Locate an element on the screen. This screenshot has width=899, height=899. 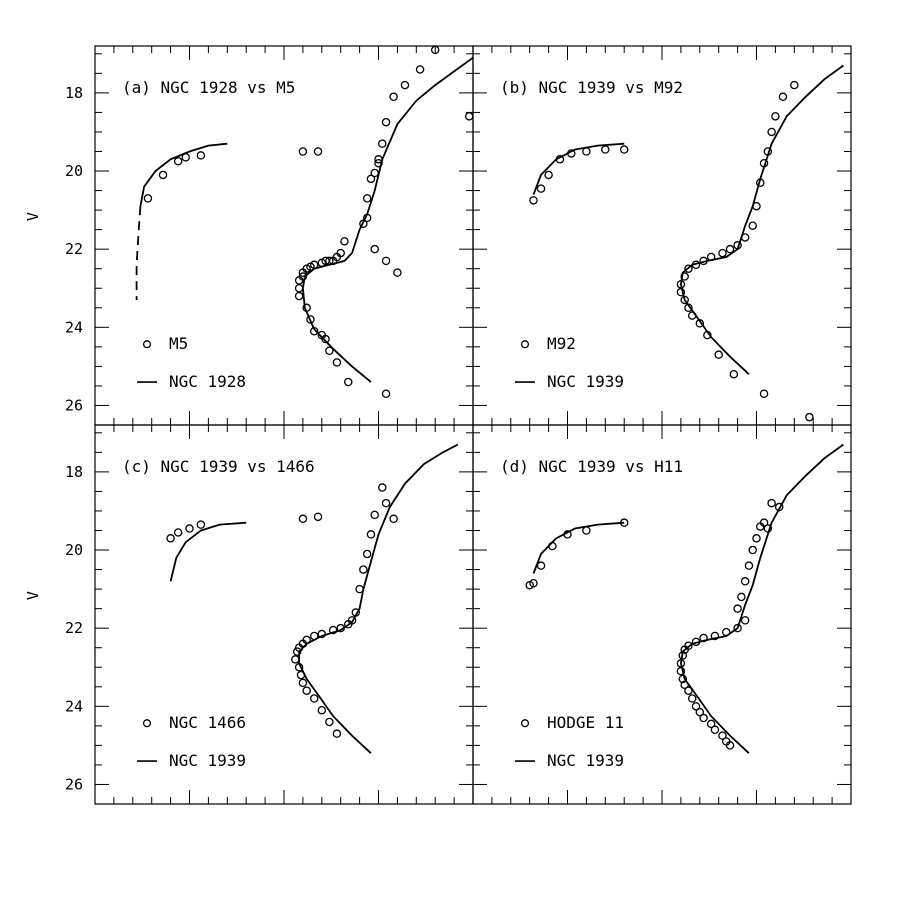
y-axis-label: V is located at coordinates (33, 595).